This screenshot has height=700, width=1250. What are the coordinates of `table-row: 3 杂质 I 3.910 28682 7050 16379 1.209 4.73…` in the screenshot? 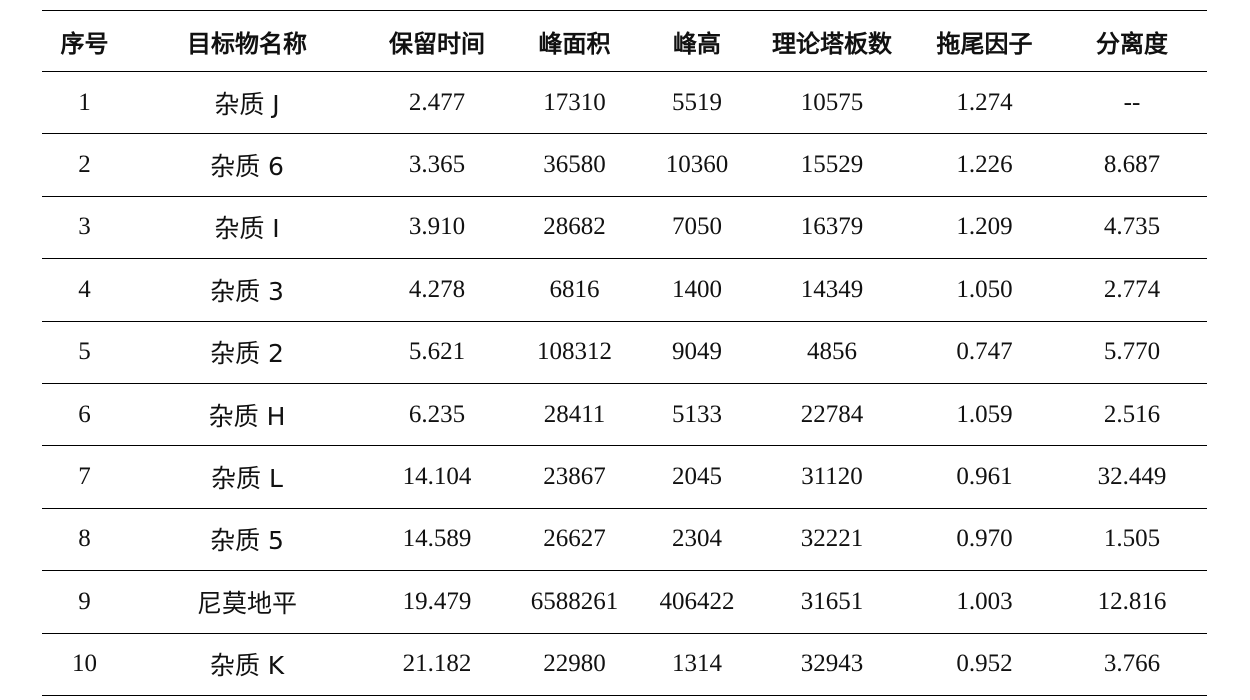 It's located at (624, 228).